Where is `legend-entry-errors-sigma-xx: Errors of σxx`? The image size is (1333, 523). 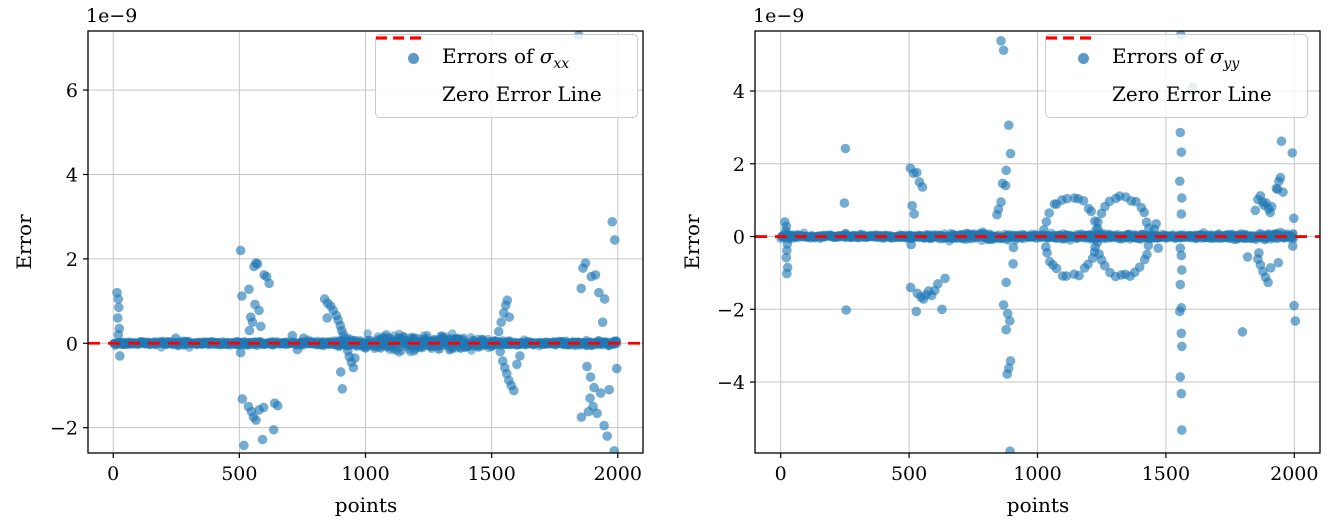 legend-entry-errors-sigma-xx: Errors of σxx is located at coordinates (503, 58).